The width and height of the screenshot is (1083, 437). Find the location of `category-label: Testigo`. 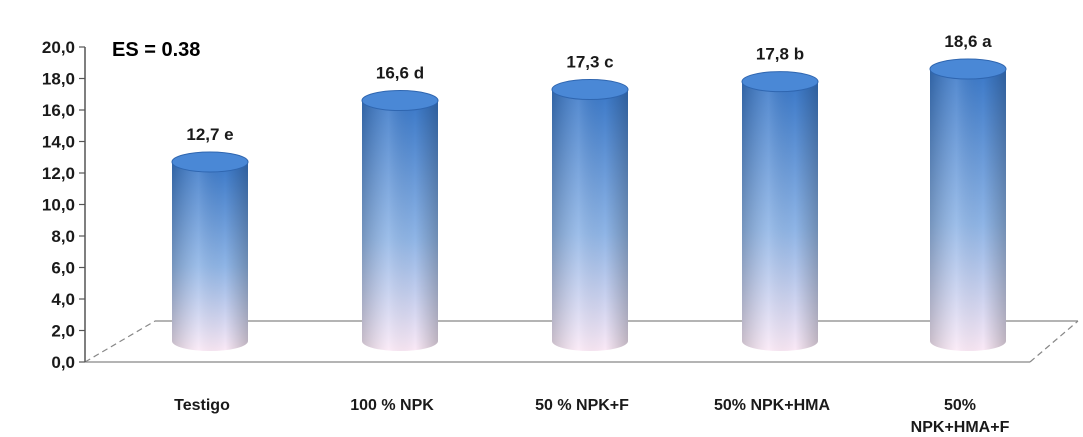

category-label: Testigo is located at coordinates (202, 405).